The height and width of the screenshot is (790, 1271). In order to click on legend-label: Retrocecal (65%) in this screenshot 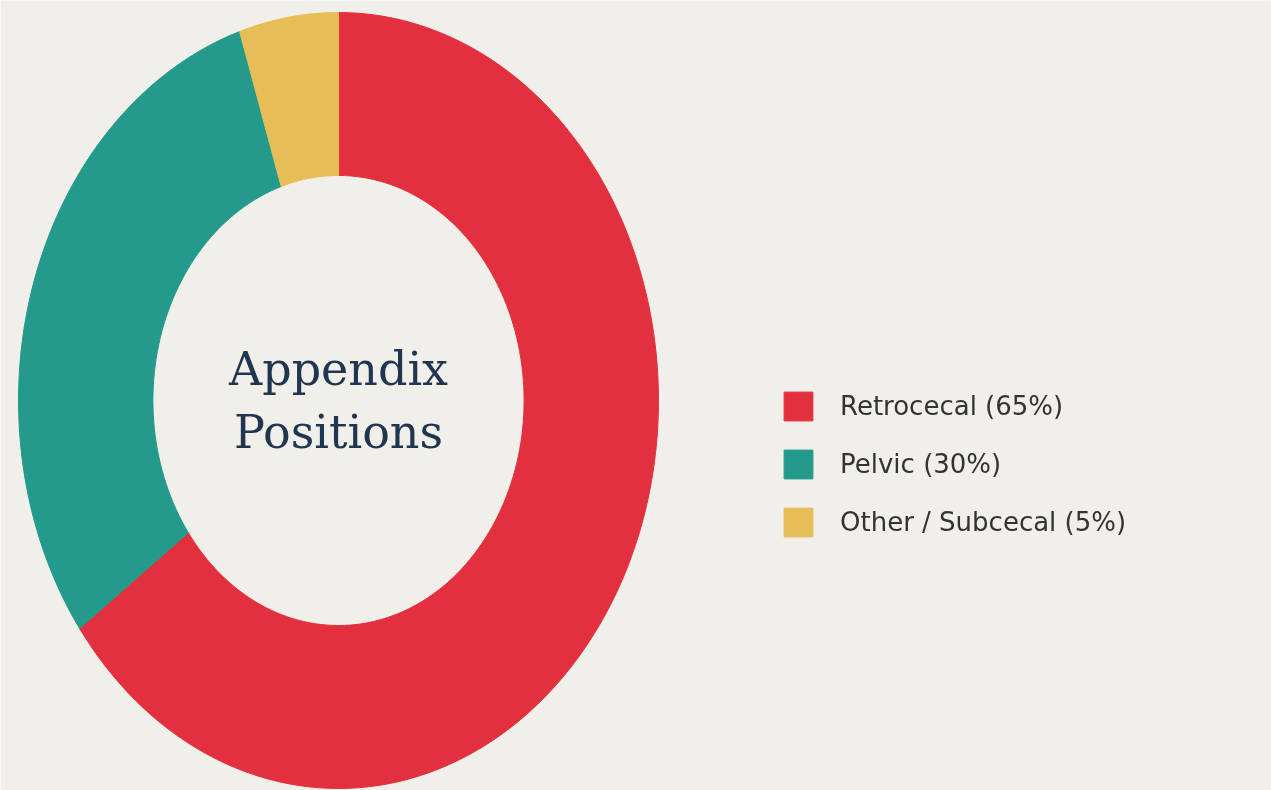, I will do `click(952, 406)`.